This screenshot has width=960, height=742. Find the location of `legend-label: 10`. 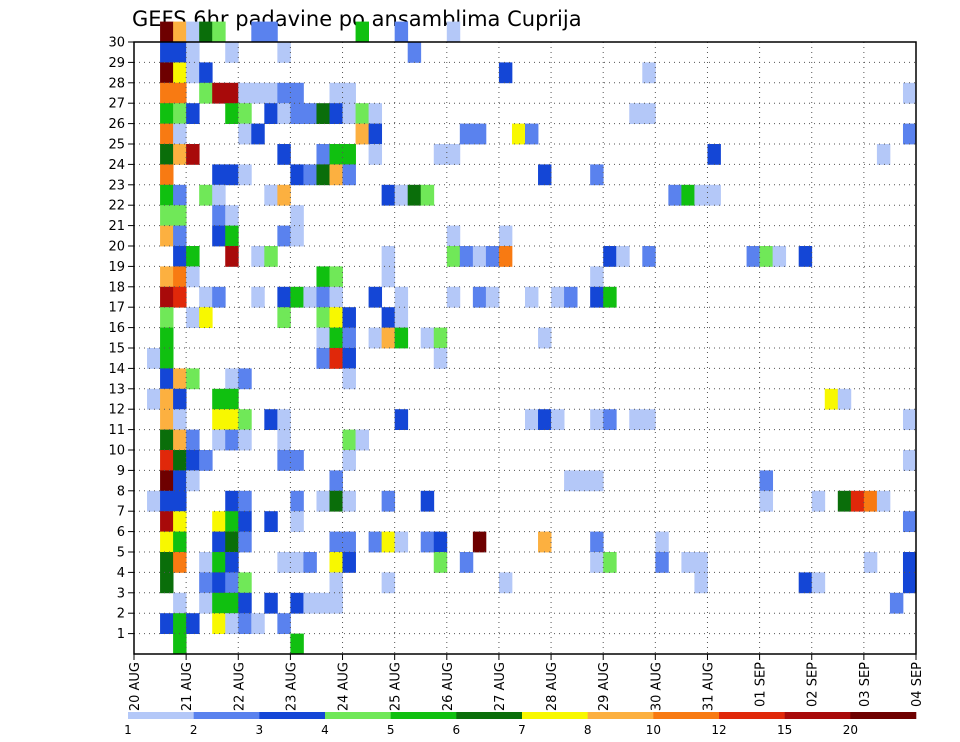

legend-label: 10 is located at coordinates (653, 730).